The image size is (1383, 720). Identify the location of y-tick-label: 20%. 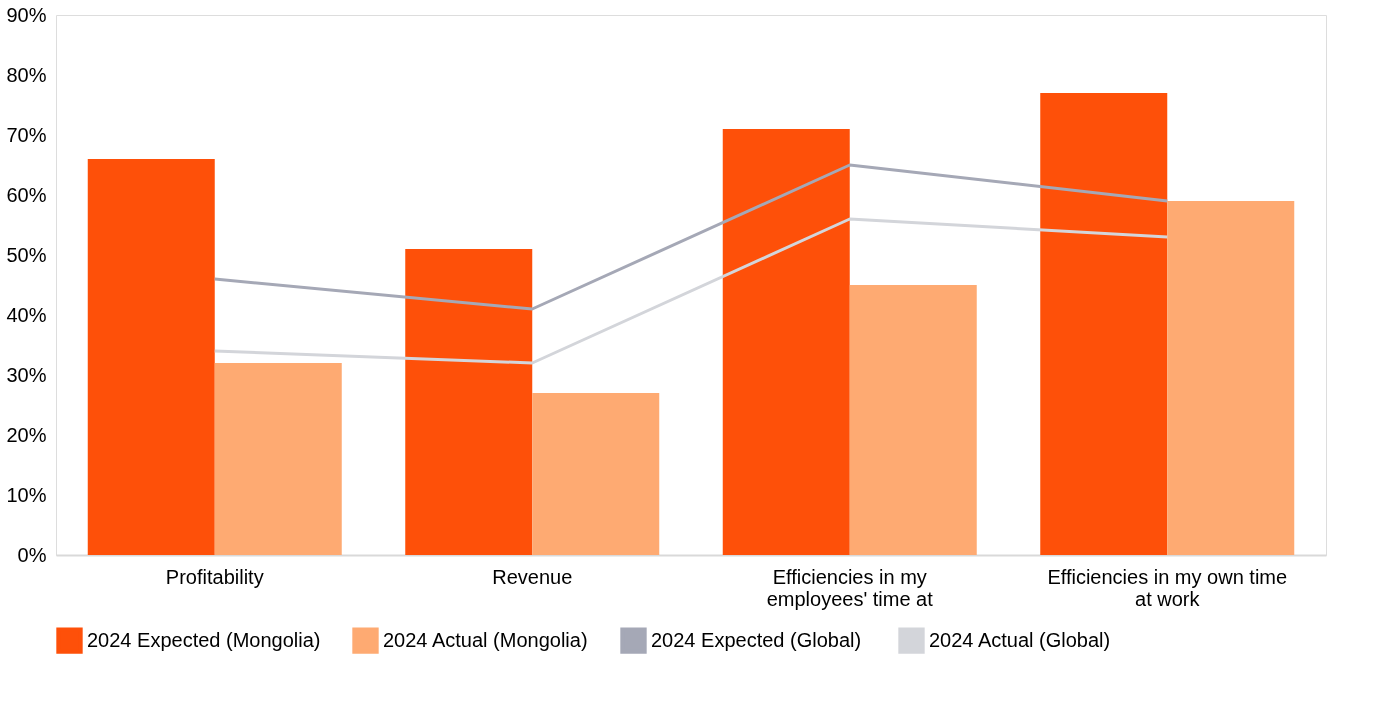
(26, 434).